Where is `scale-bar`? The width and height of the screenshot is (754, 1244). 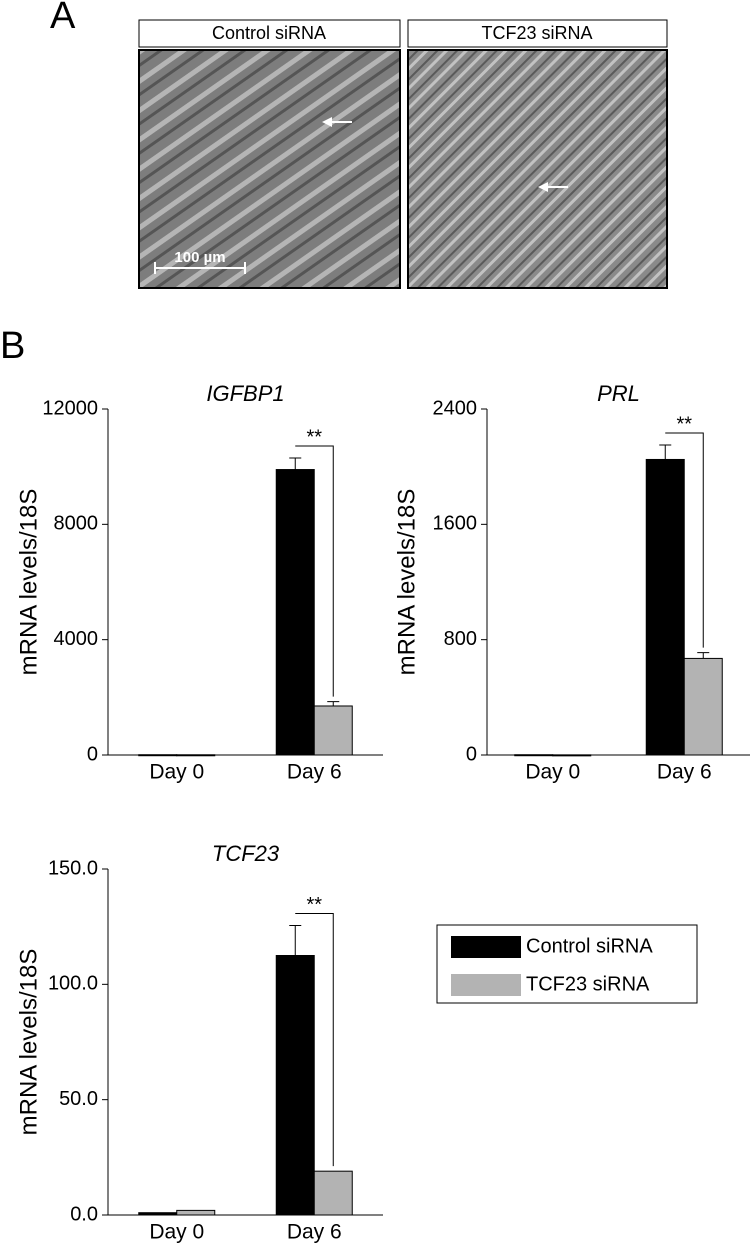
scale-bar is located at coordinates (200, 268).